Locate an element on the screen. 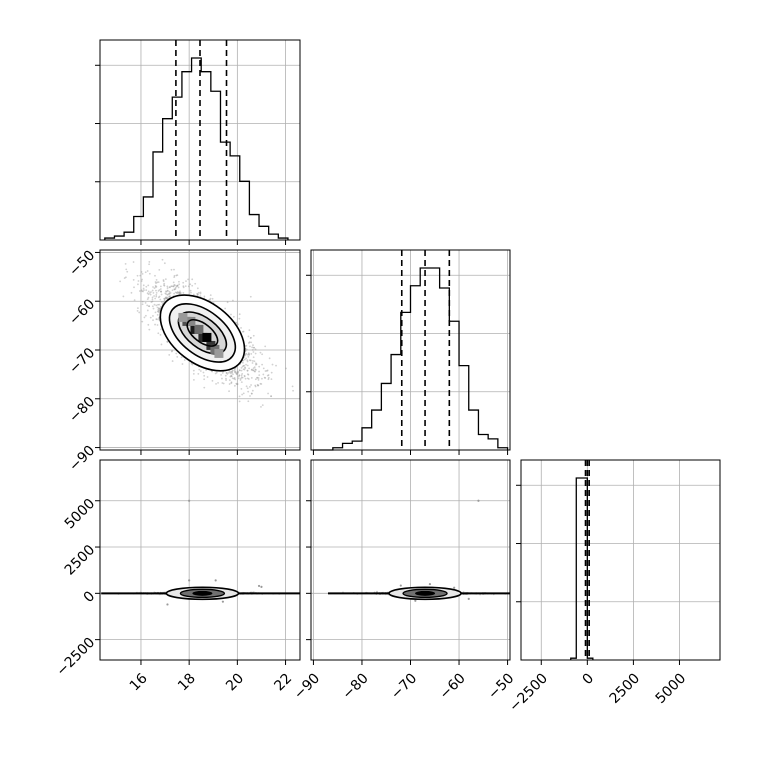 This screenshot has width=760, height=760. panel-frame is located at coordinates (200, 140).